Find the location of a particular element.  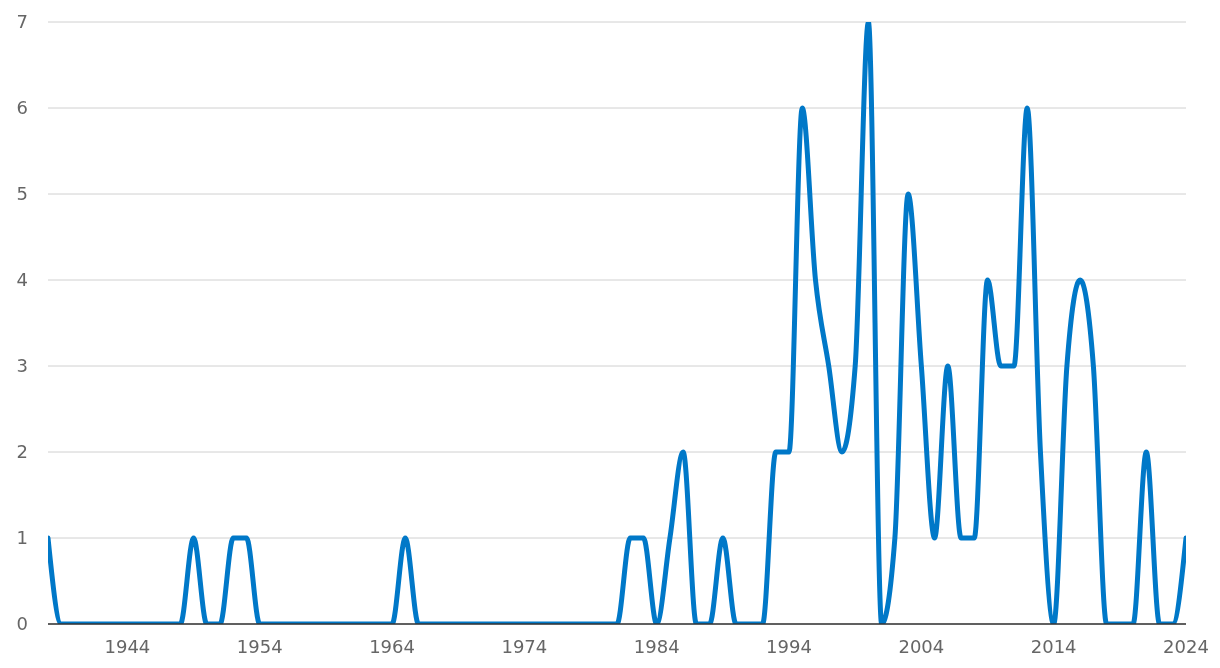

x-tick-label: 1944 is located at coordinates (127, 646).